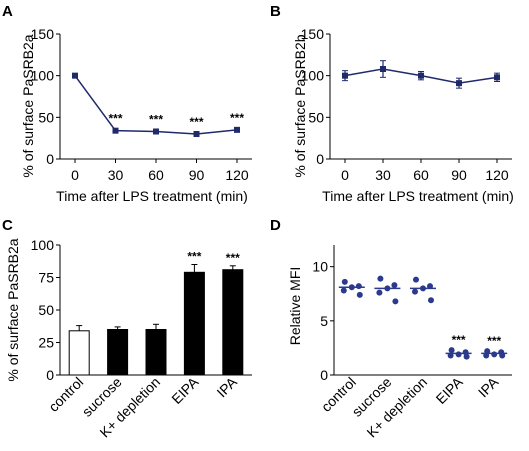 This screenshot has width=529, height=451. Describe the element at coordinates (450, 390) in the screenshot. I see `panel-d-category-label: EIPA` at that location.